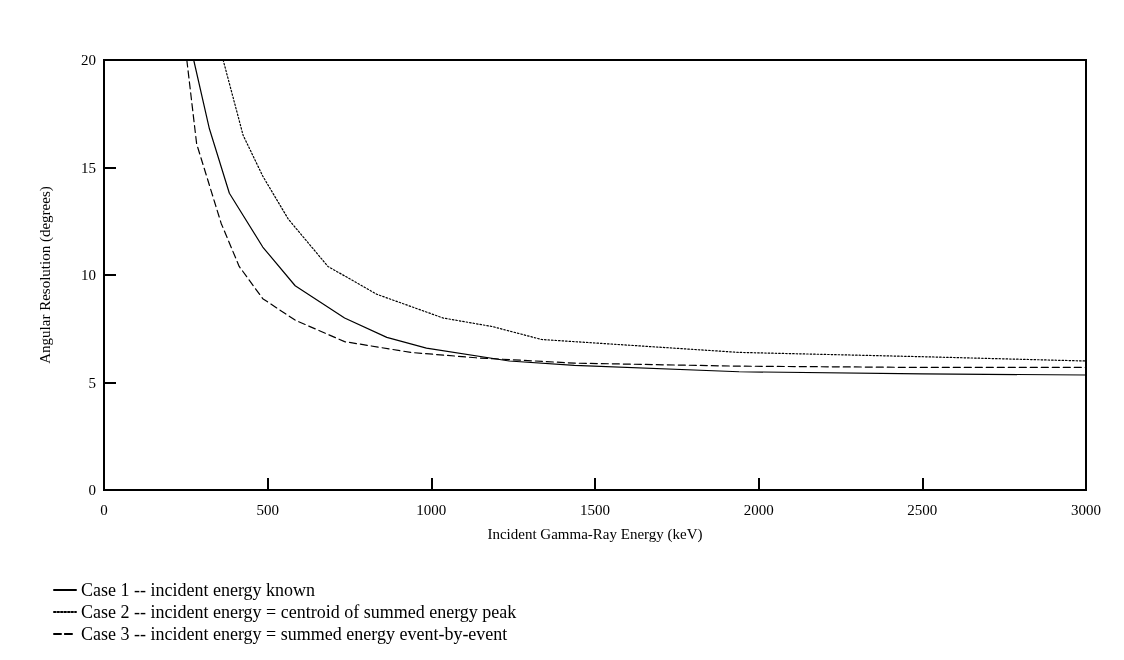 Image resolution: width=1124 pixels, height=660 pixels. What do you see at coordinates (299, 612) in the screenshot?
I see `legend-label: Case 2 -- incident energy = centroid of summed energy peak` at bounding box center [299, 612].